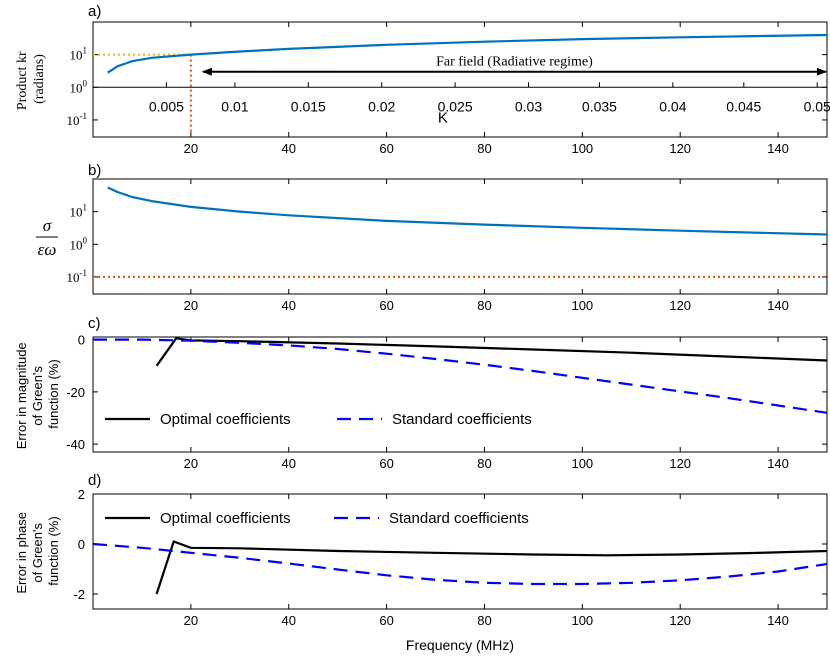 The width and height of the screenshot is (830, 656). Describe the element at coordinates (443, 117) in the screenshot. I see `k-axis-label: K` at that location.